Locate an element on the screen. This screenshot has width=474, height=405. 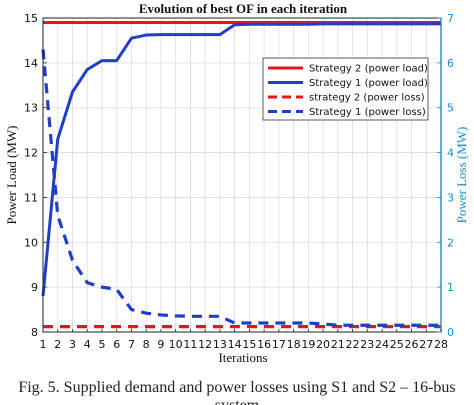
right-tick-label: 7 is located at coordinates (450, 18).